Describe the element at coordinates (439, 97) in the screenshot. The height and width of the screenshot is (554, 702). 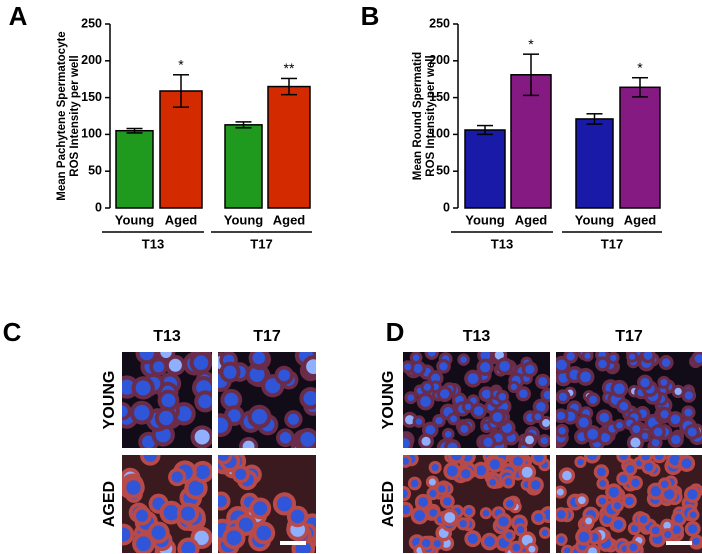
I see `y-tick-label: 150` at that location.